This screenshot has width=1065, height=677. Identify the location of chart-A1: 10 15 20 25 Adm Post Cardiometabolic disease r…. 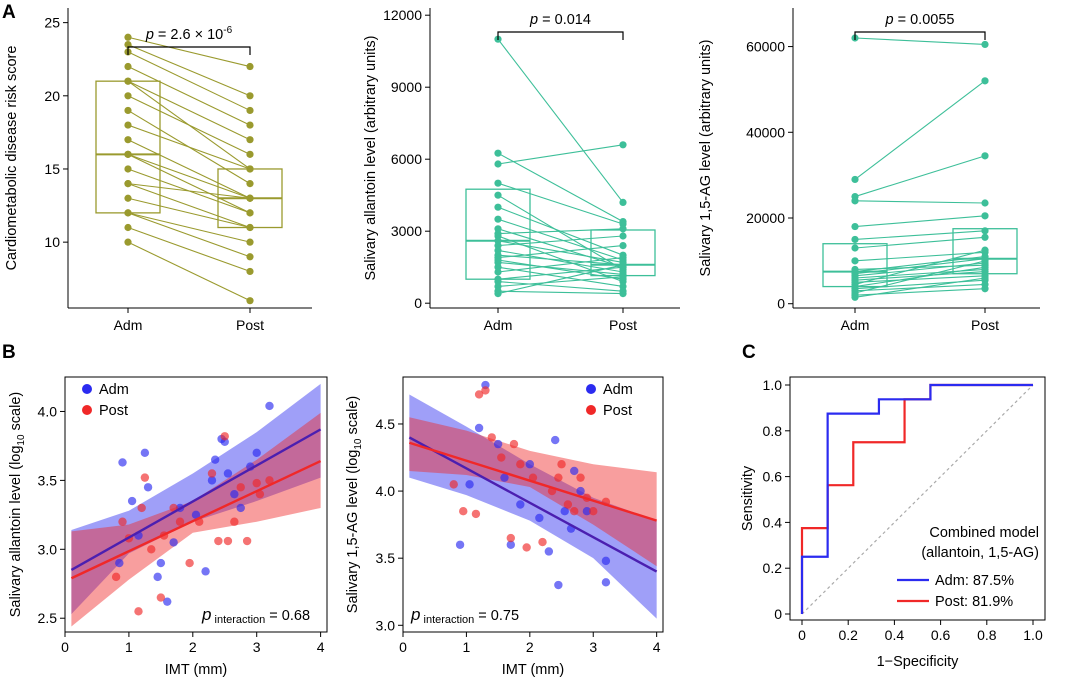
(158, 170).